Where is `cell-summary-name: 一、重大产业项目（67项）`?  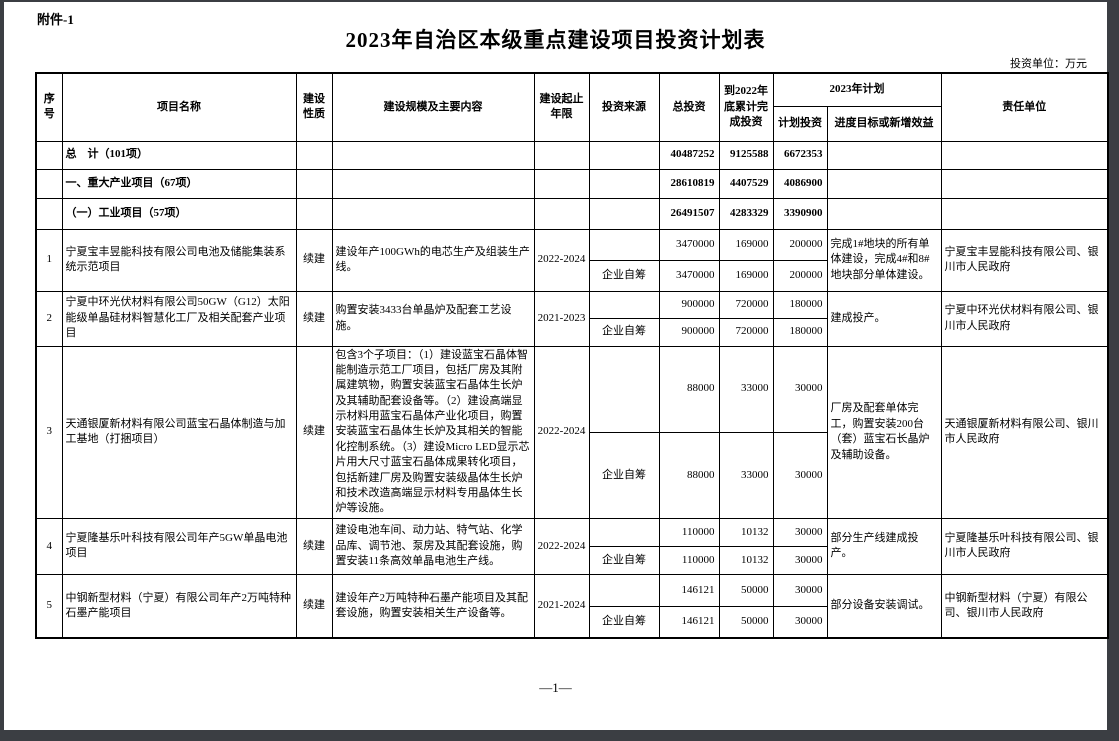
cell-summary-name: 一、重大产业项目（67项） is located at coordinates (179, 183).